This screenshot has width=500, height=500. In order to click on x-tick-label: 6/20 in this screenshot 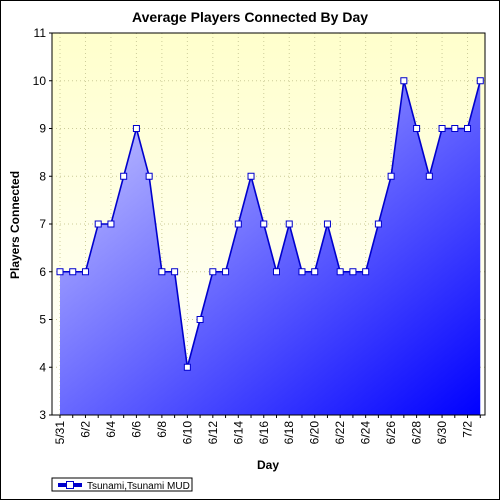, I will do `click(315, 433)`.